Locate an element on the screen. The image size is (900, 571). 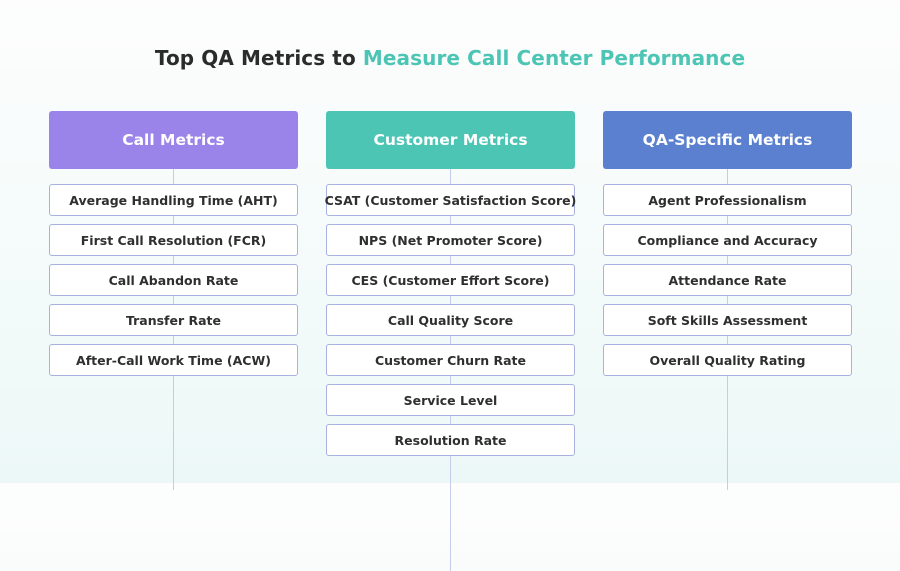
metric-call-abandon-rate: Call Abandon Rate is located at coordinates (173, 280).